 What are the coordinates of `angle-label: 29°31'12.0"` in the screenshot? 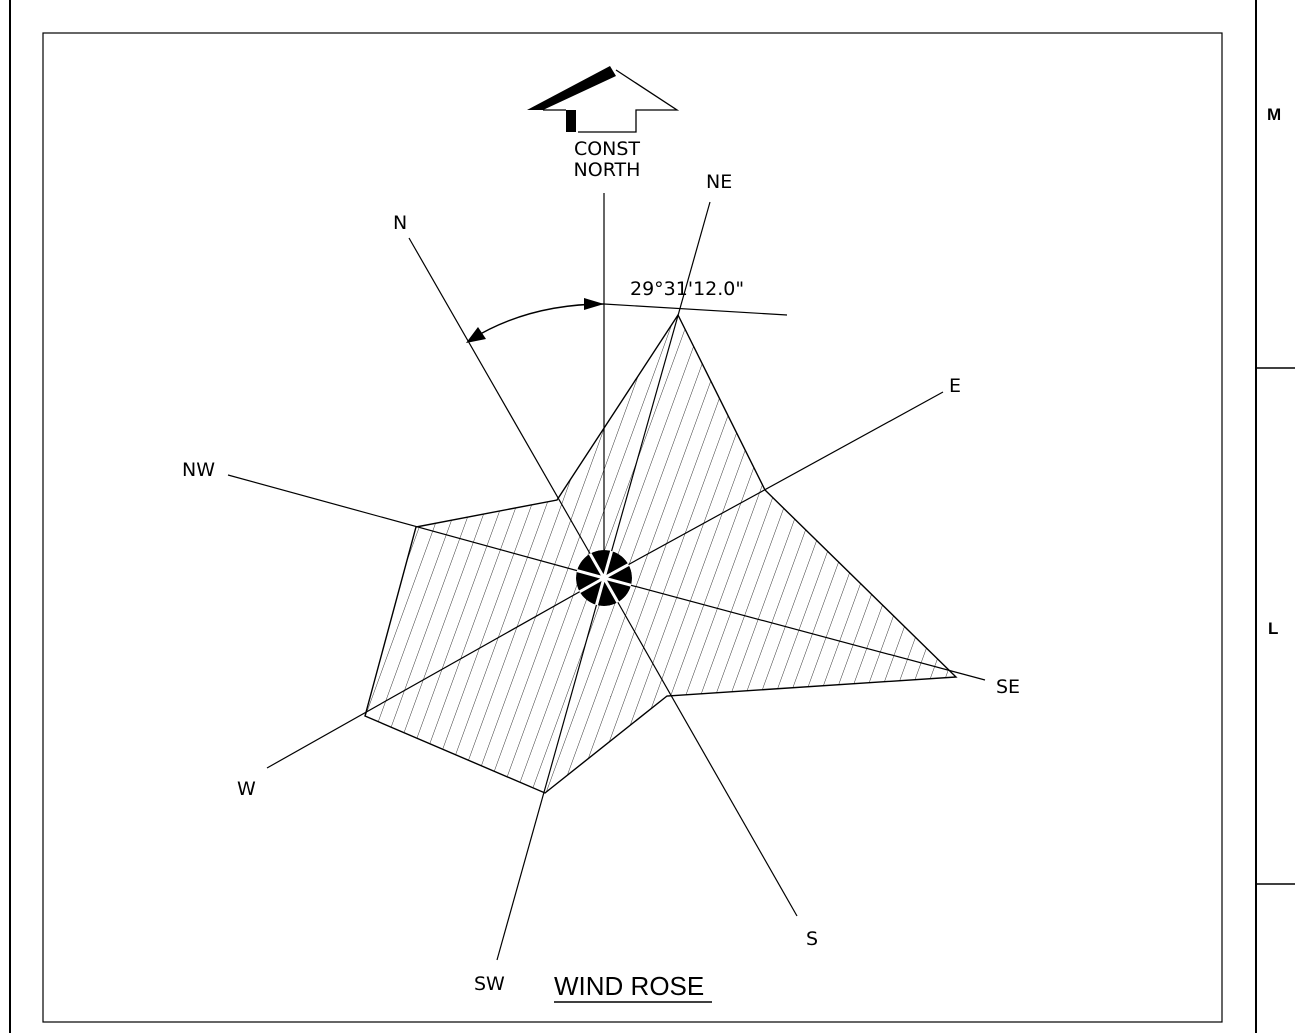 It's located at (687, 289).